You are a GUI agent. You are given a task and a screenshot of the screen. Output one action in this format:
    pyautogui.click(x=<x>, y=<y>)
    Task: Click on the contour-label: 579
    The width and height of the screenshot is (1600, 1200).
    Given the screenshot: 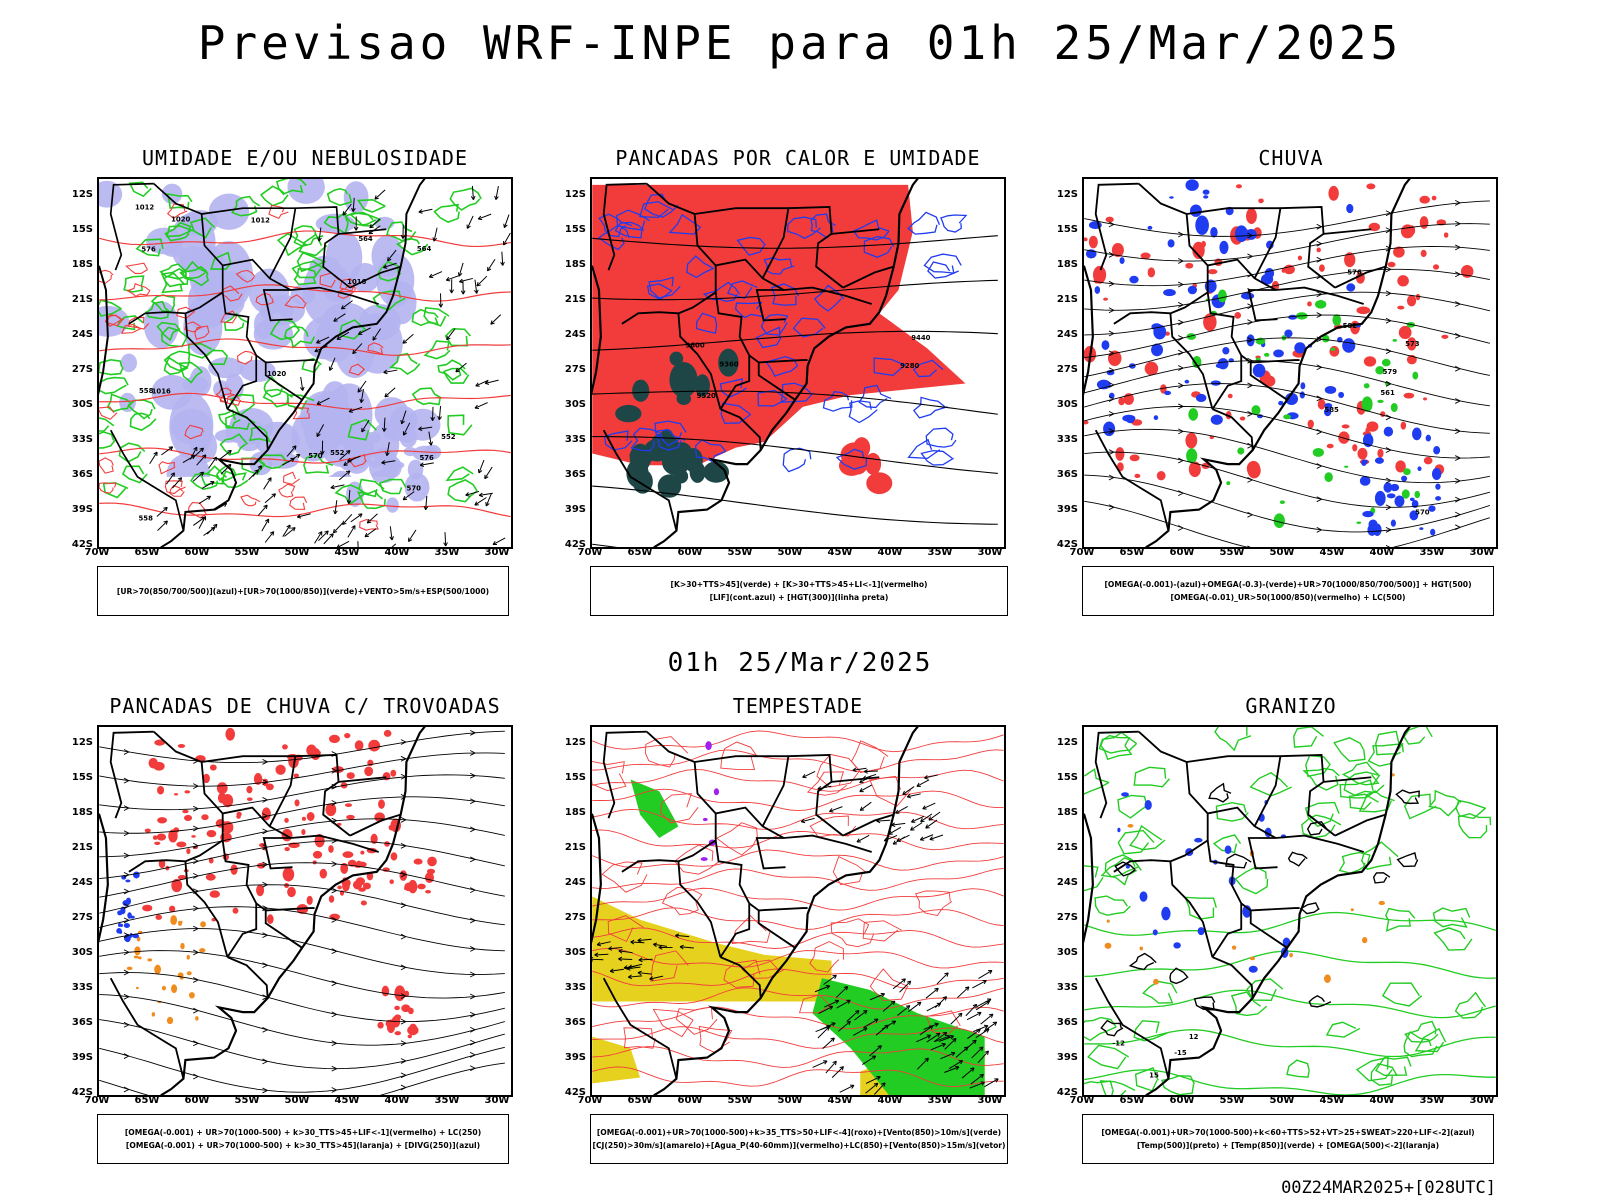 What is the action you would take?
    pyautogui.click(x=1390, y=372)
    